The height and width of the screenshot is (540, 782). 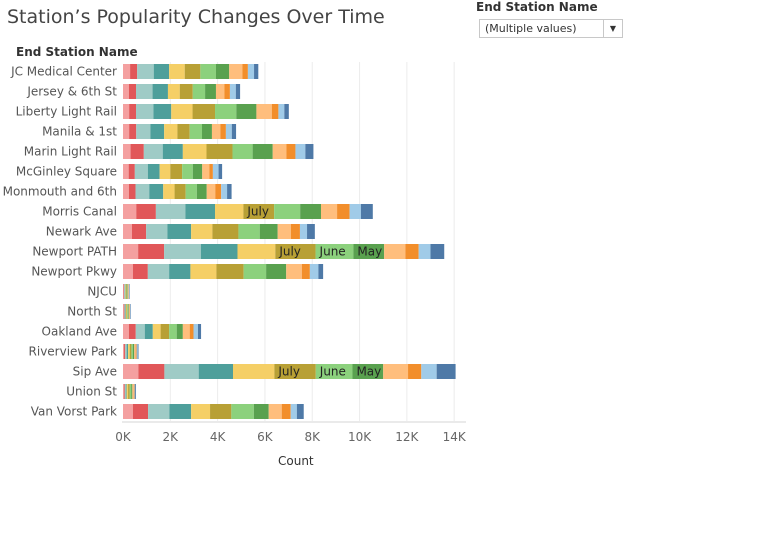 What do you see at coordinates (79, 212) in the screenshot?
I see `station-label: Morris Canal` at bounding box center [79, 212].